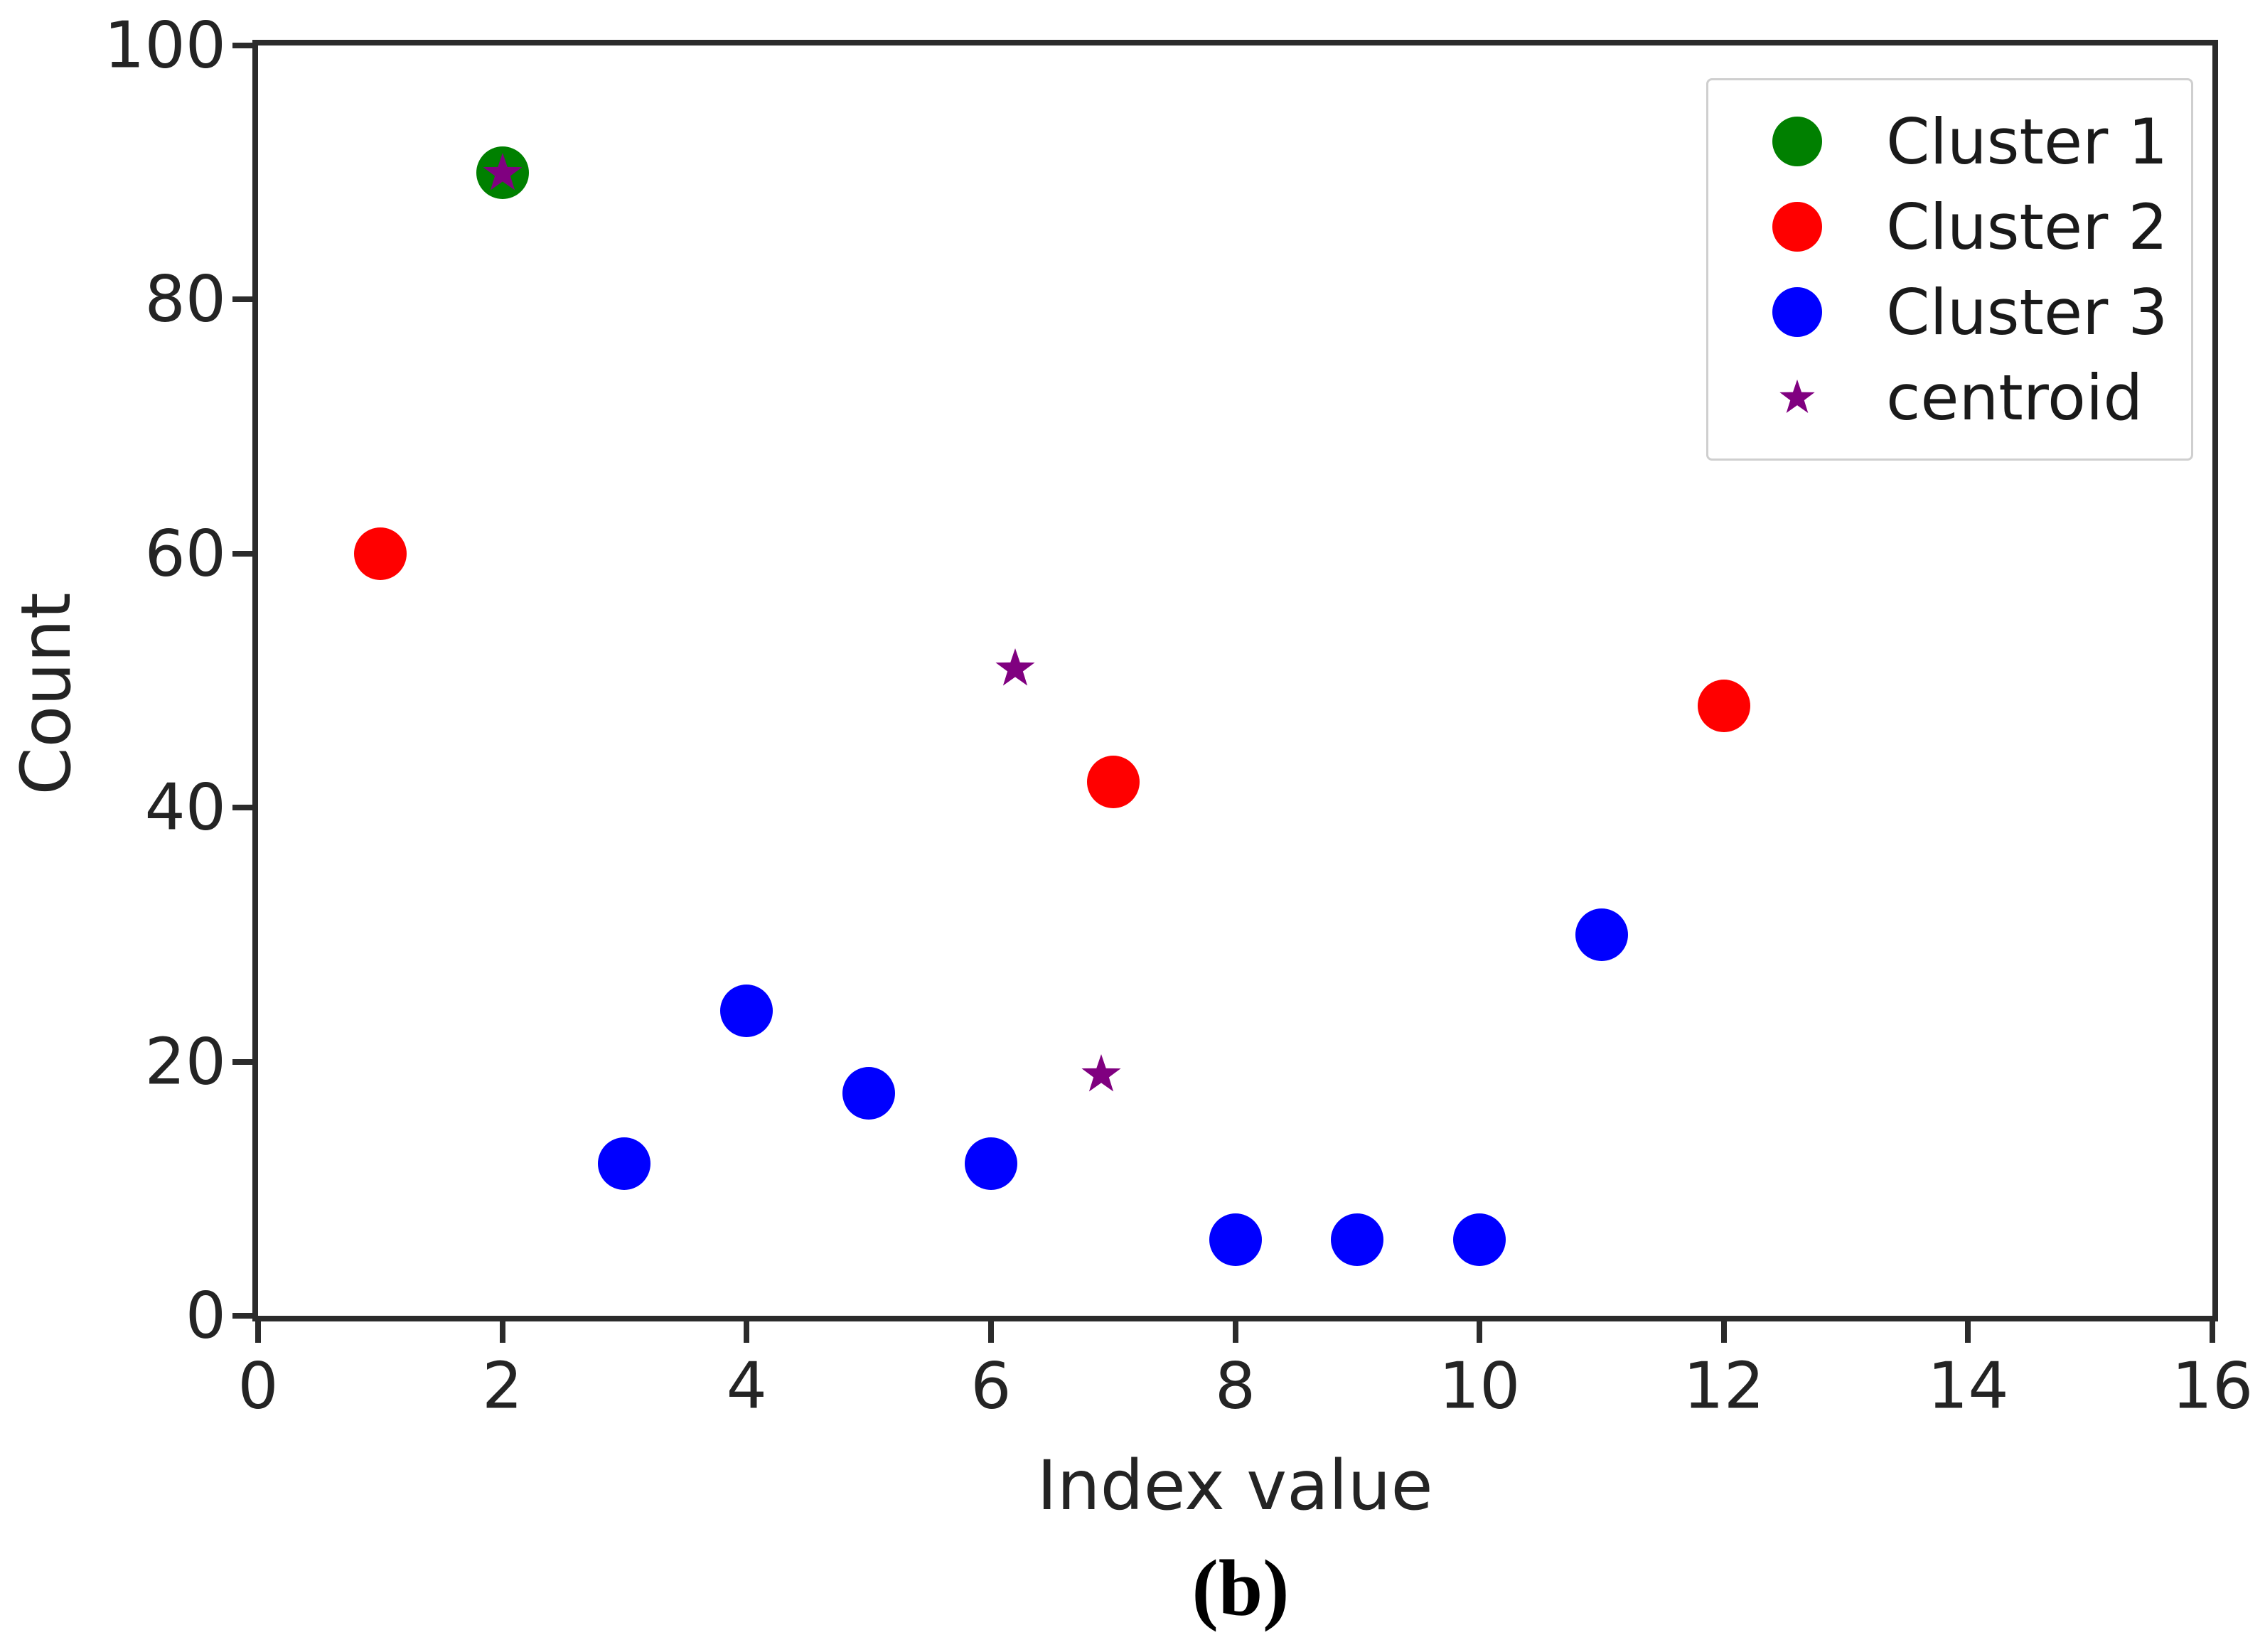 The image size is (2265, 1652). Describe the element at coordinates (1724, 1386) in the screenshot. I see `x-tick-label: 12` at that location.